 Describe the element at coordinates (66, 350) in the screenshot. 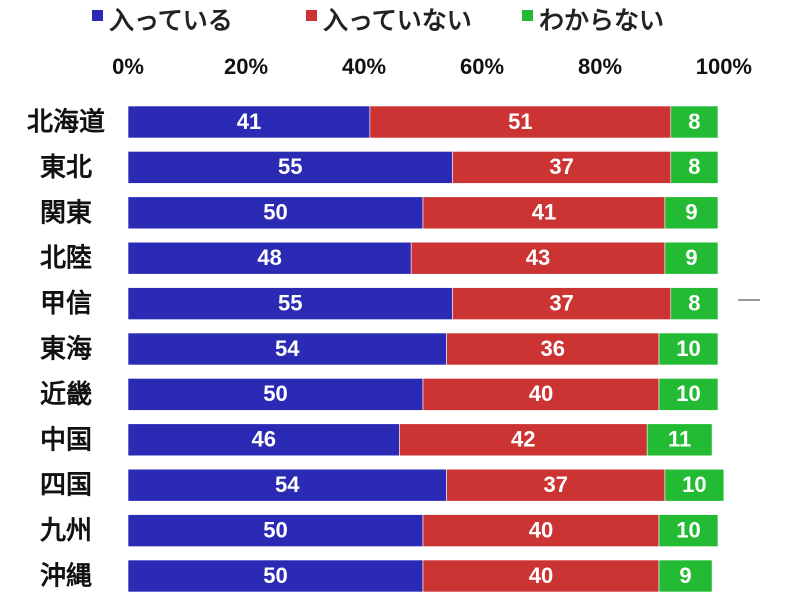

I see `category-label: 東海` at that location.